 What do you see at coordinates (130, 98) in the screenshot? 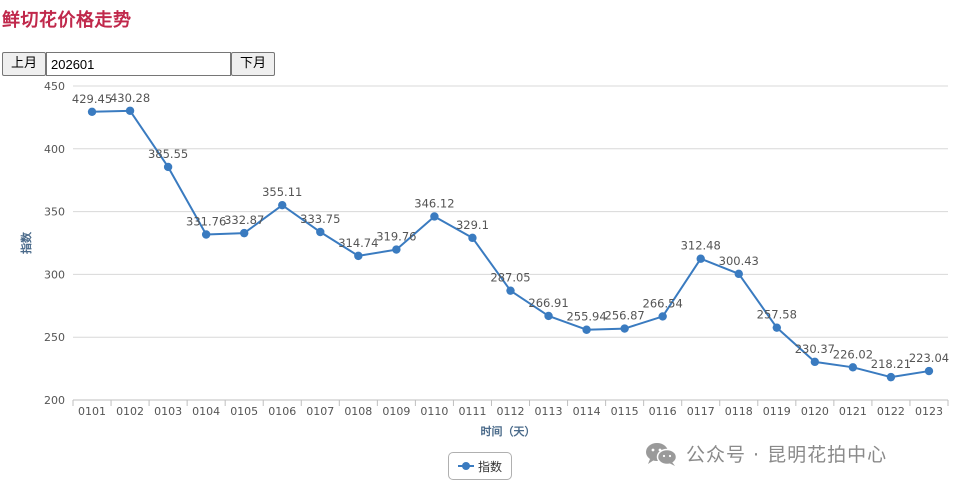
I see `data-label: 430.28` at bounding box center [130, 98].